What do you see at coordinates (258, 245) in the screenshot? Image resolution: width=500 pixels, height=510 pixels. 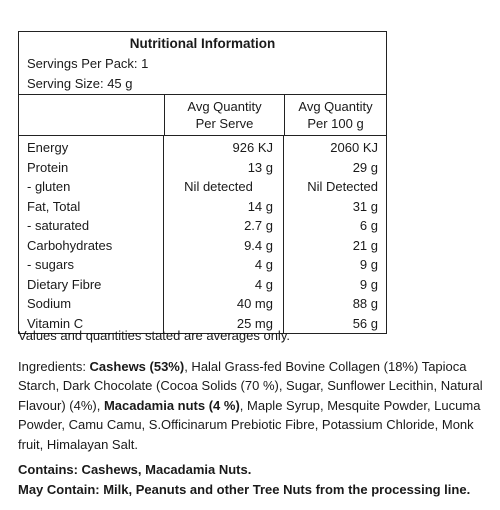 I see `per-serve-value: 9.4 g` at bounding box center [258, 245].